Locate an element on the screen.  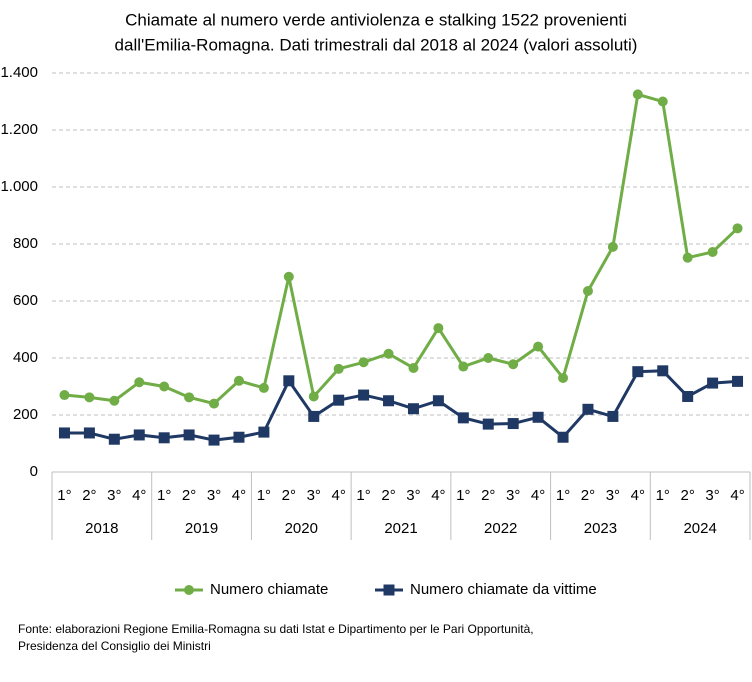
group-label: 2018 is located at coordinates (101, 528).